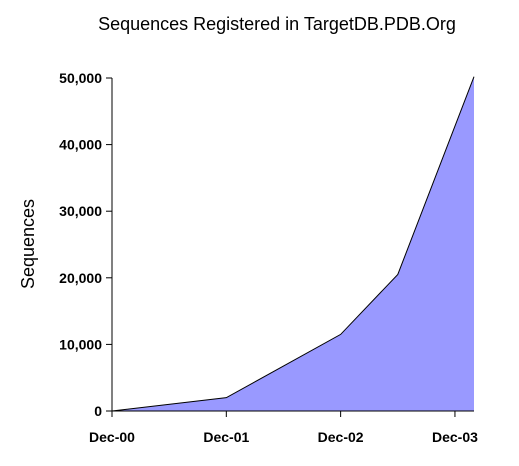  Describe the element at coordinates (226, 437) in the screenshot. I see `x-tick-label: Dec-01` at that location.